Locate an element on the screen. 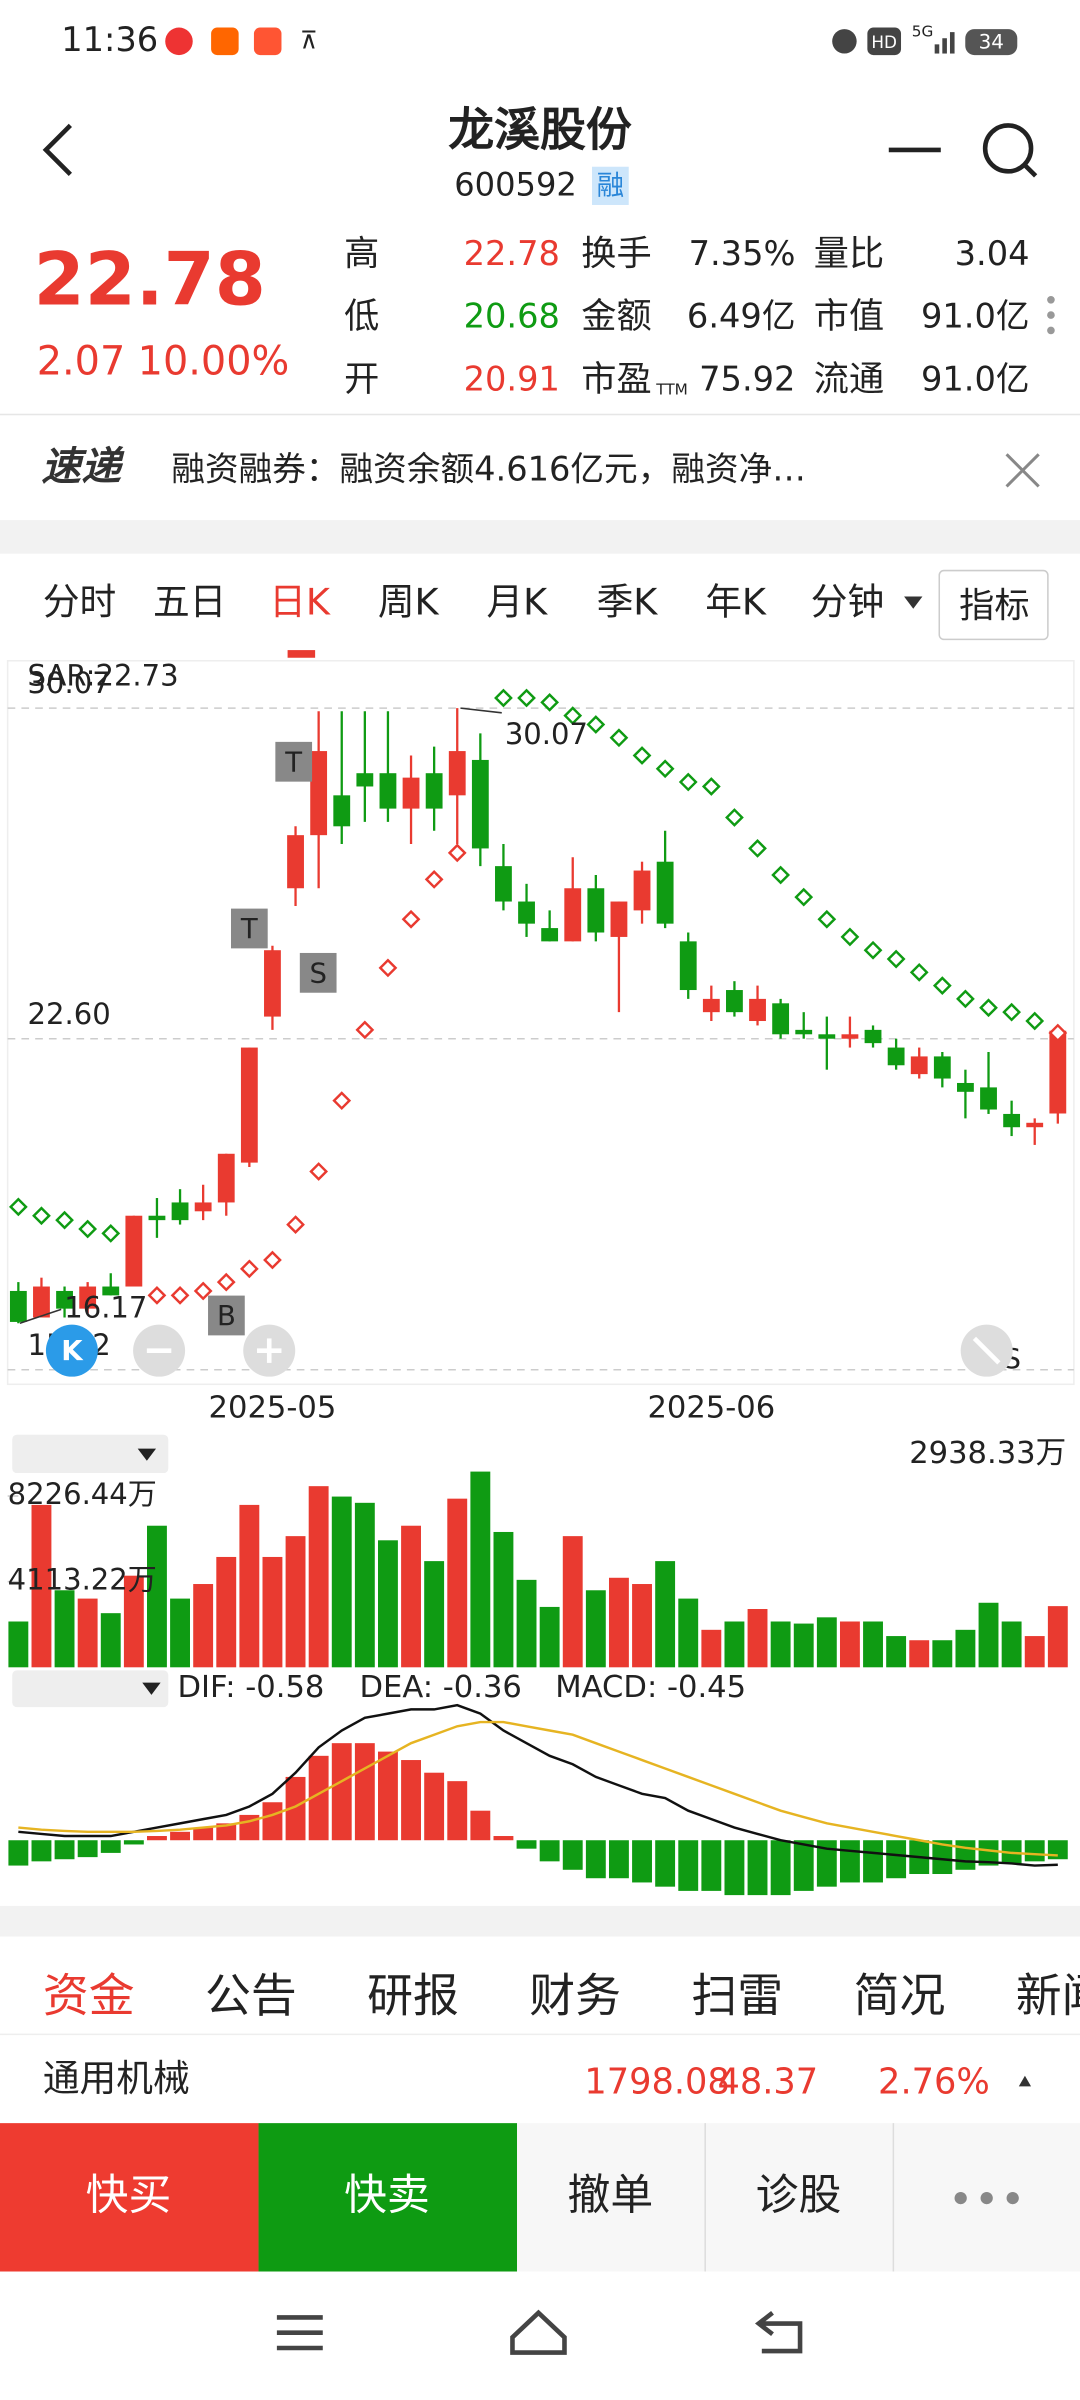 This screenshot has width=1080, height=2400. stat-label-sub: TTM is located at coordinates (671, 390).